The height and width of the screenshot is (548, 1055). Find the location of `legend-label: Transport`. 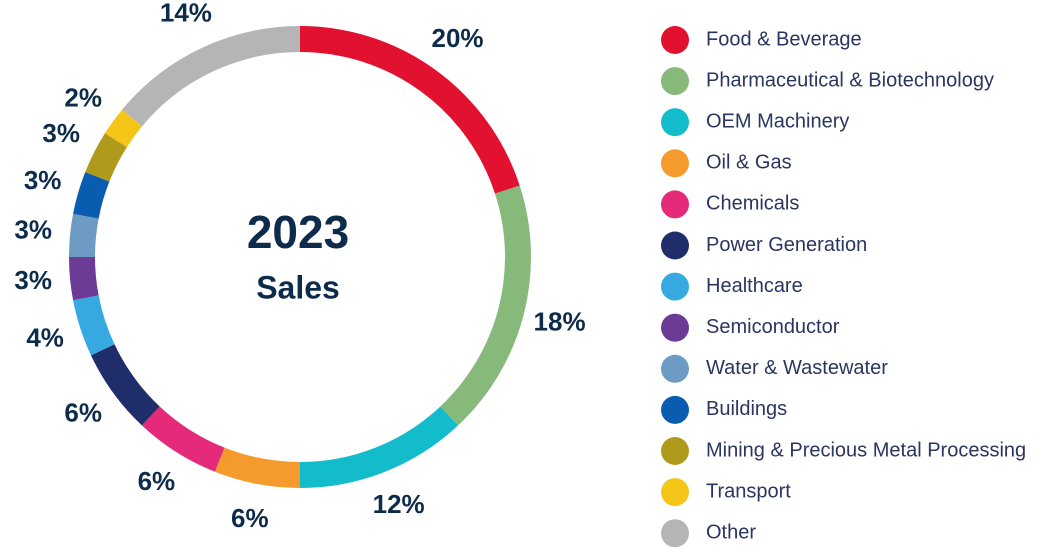

legend-label: Transport is located at coordinates (748, 491).